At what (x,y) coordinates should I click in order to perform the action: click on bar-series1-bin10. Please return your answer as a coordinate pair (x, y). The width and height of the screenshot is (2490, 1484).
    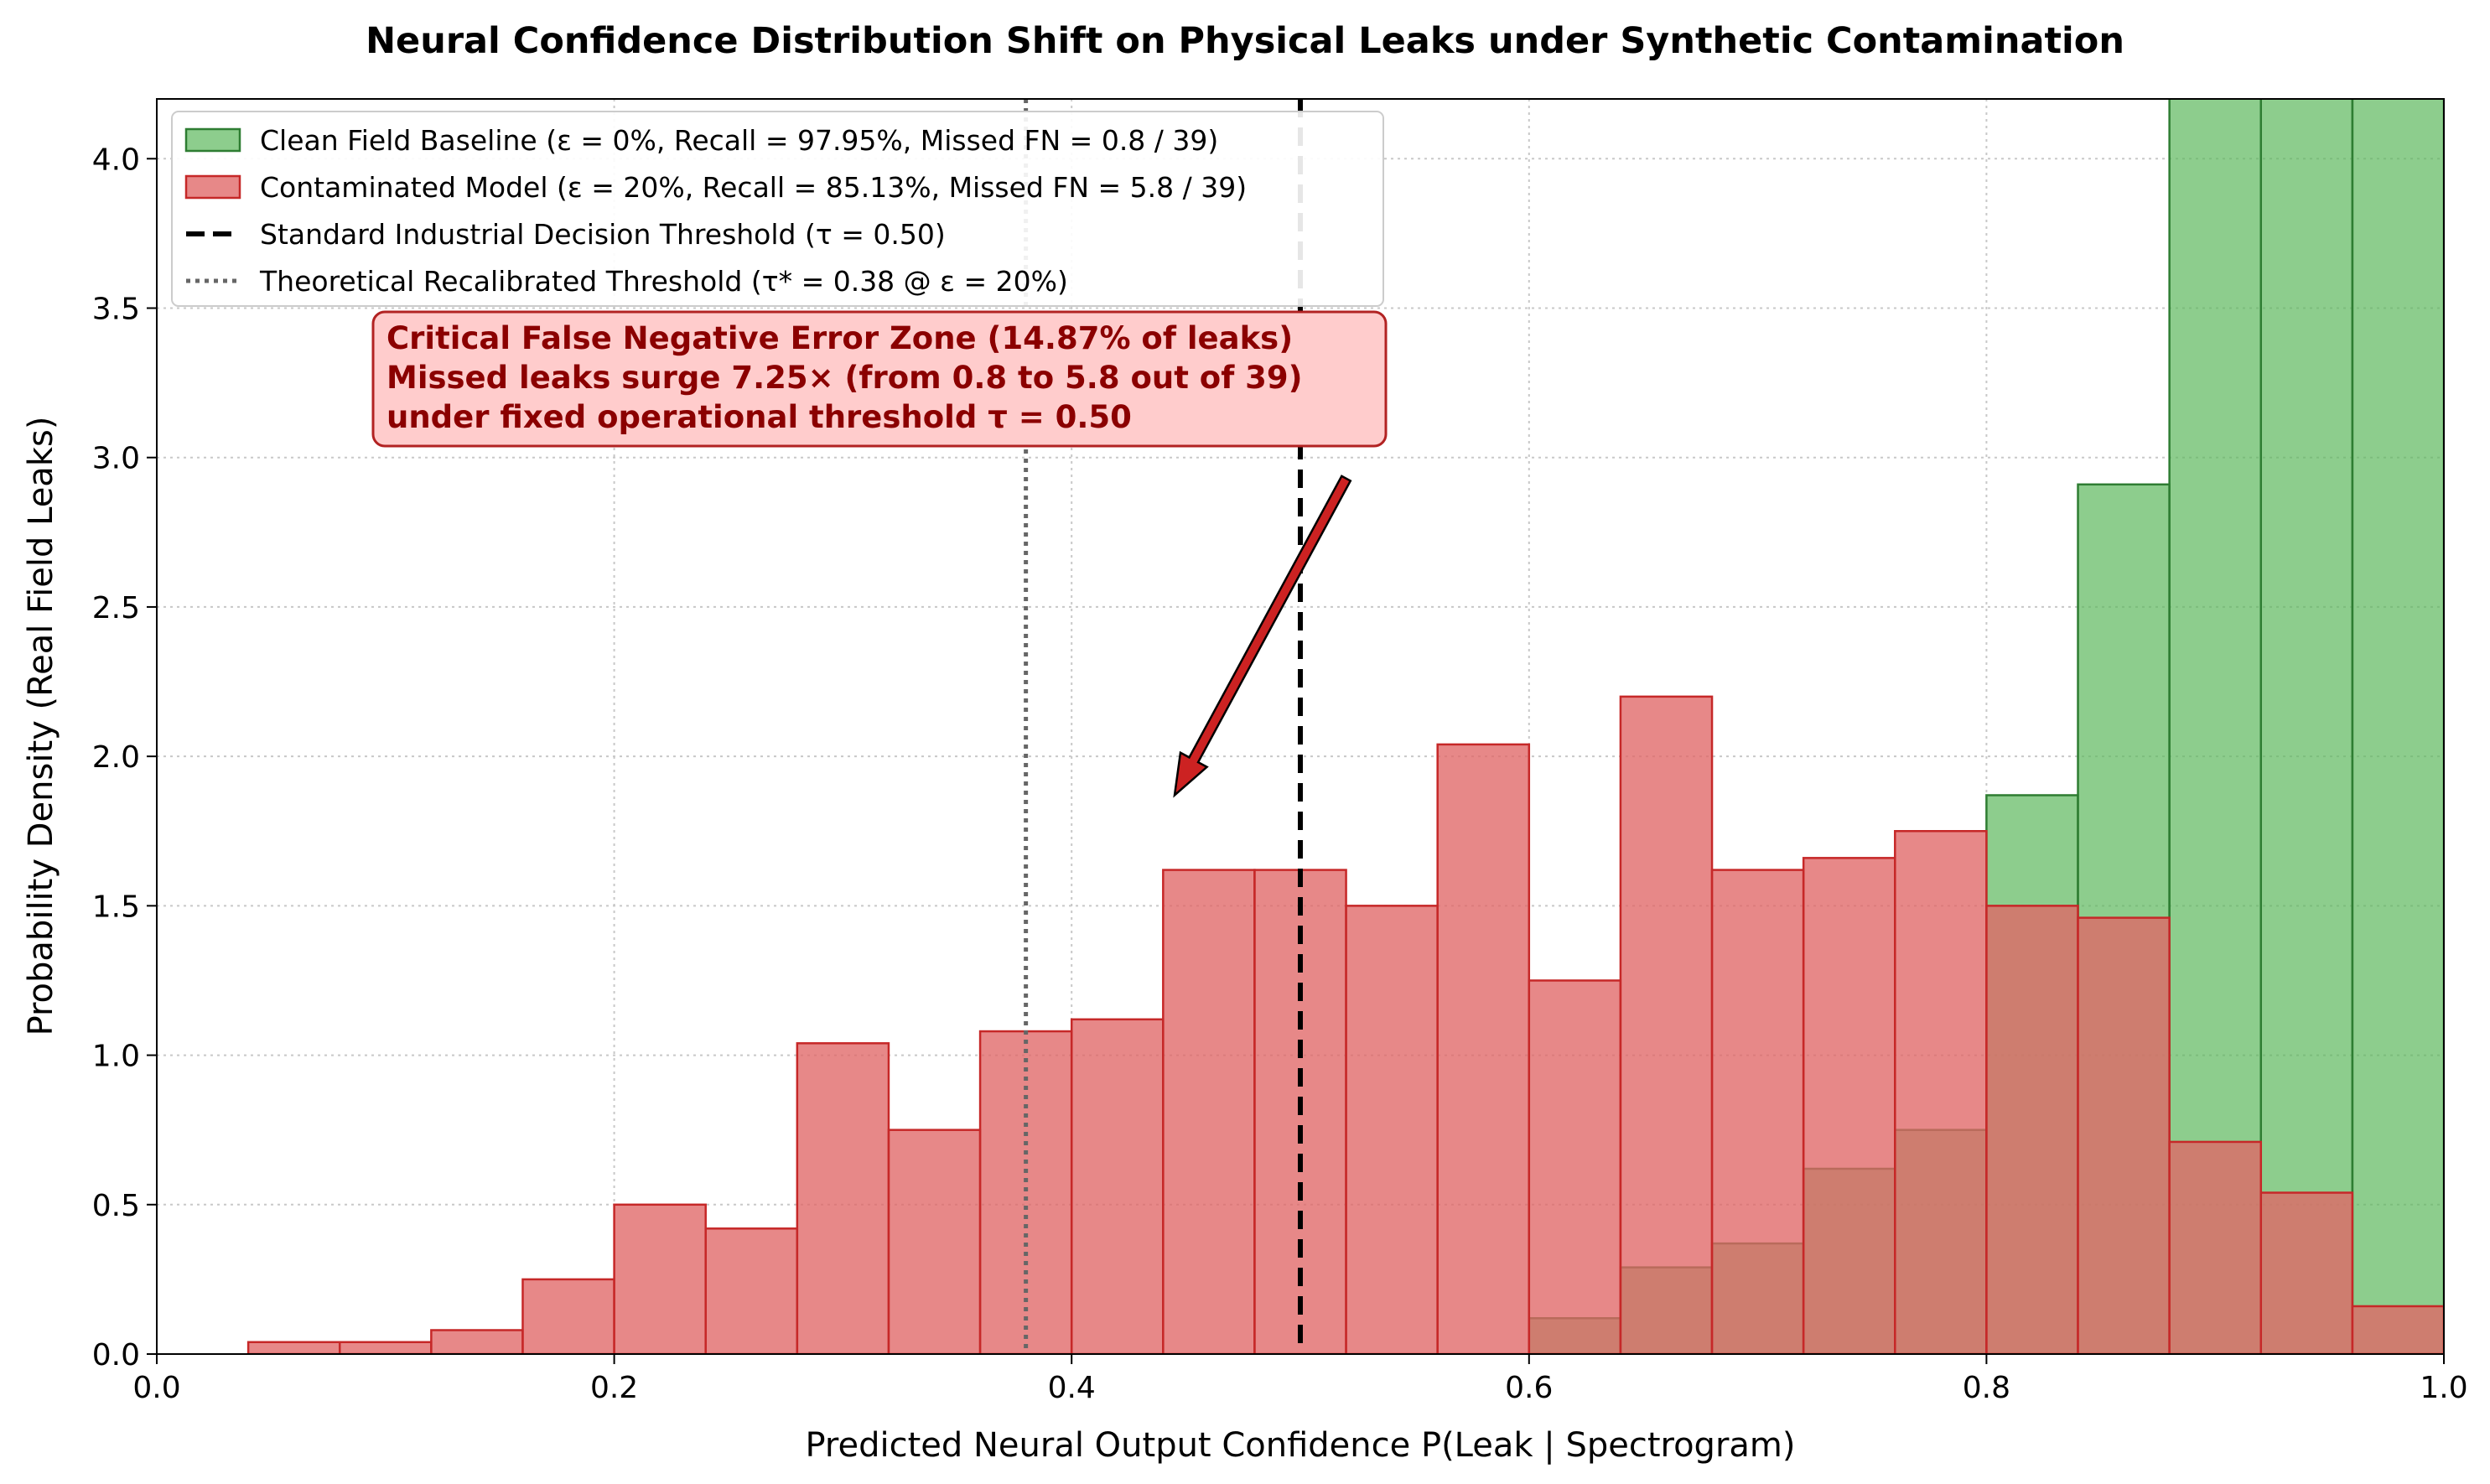
    Looking at the image, I should click on (1117, 1186).